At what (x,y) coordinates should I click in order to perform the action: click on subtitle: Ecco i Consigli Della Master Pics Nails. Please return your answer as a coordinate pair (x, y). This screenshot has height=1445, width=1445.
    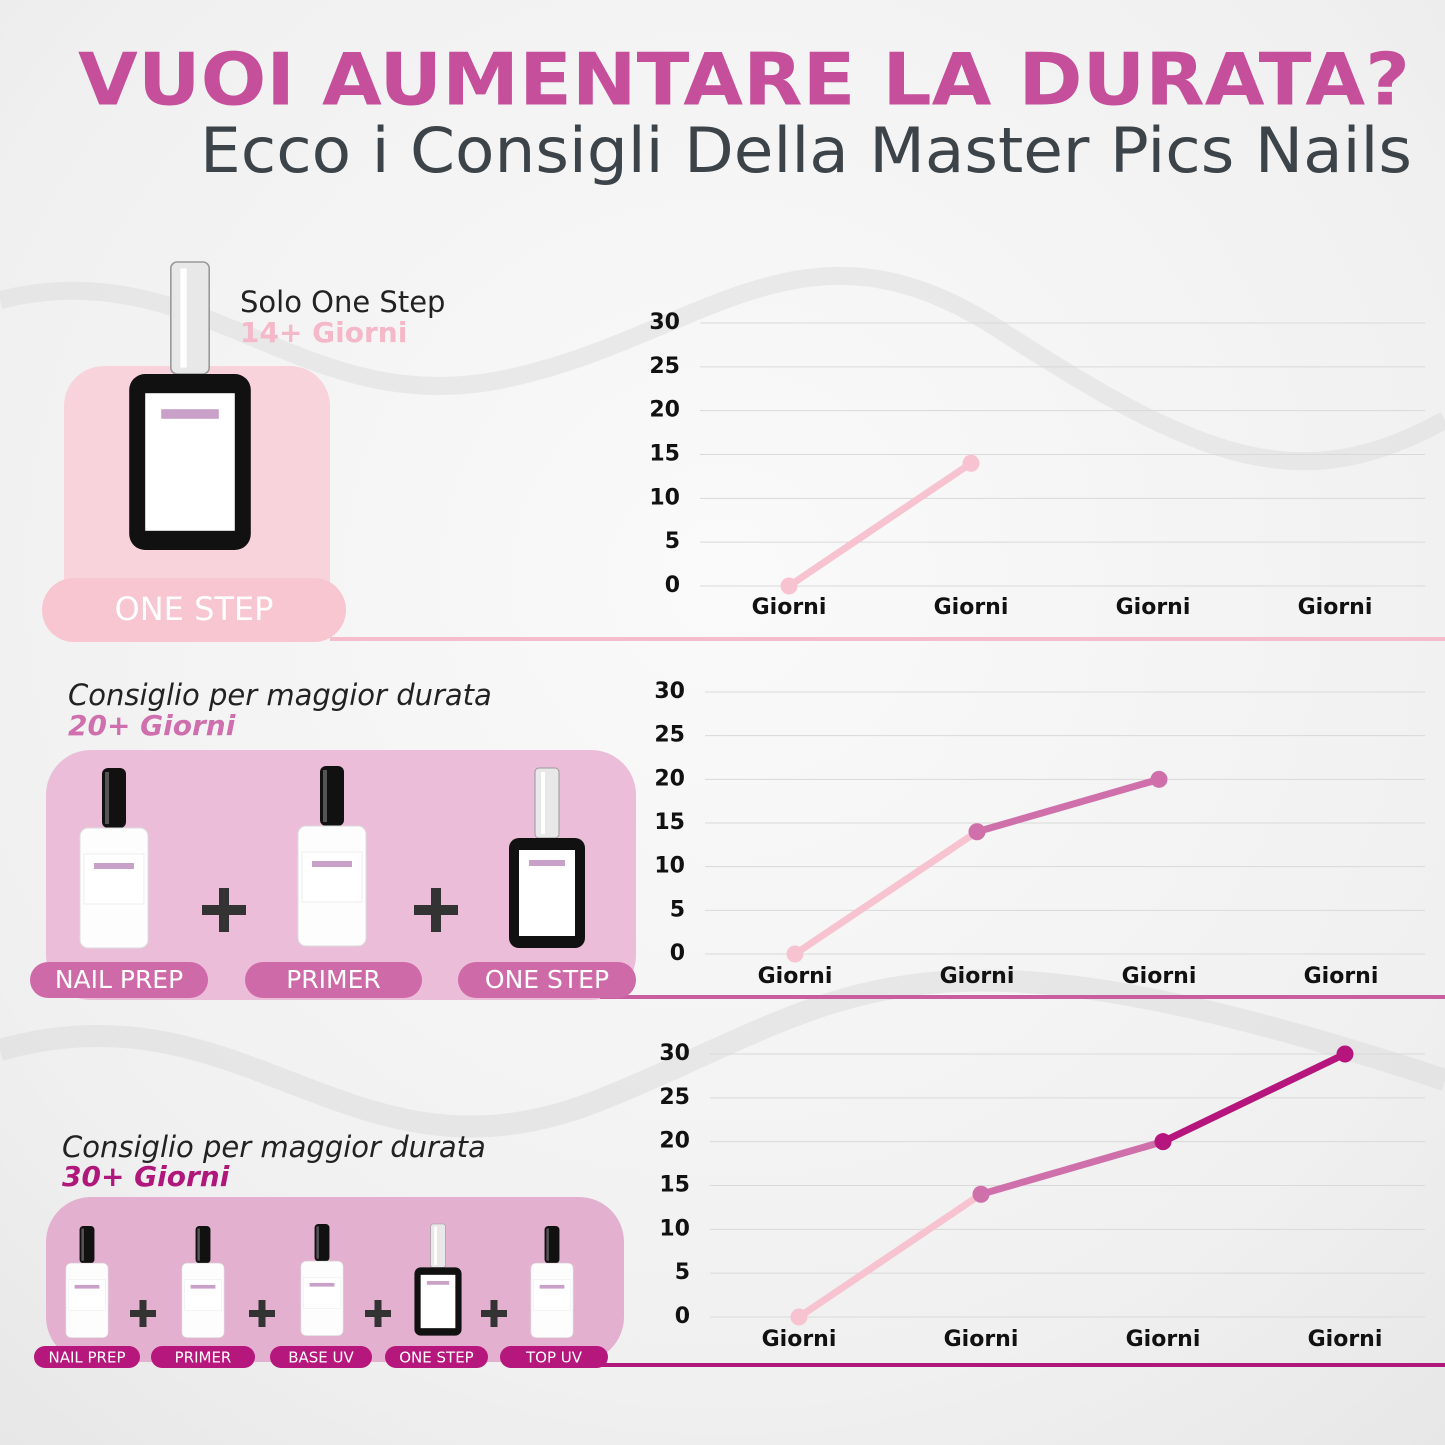
    Looking at the image, I should click on (806, 150).